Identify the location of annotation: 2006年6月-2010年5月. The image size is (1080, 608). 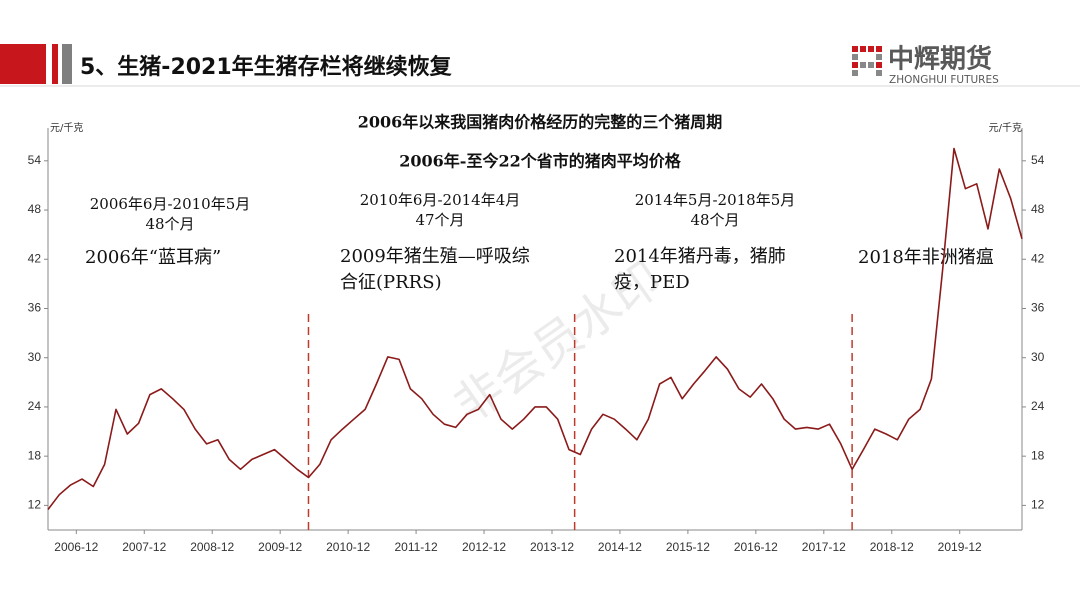
(170, 204).